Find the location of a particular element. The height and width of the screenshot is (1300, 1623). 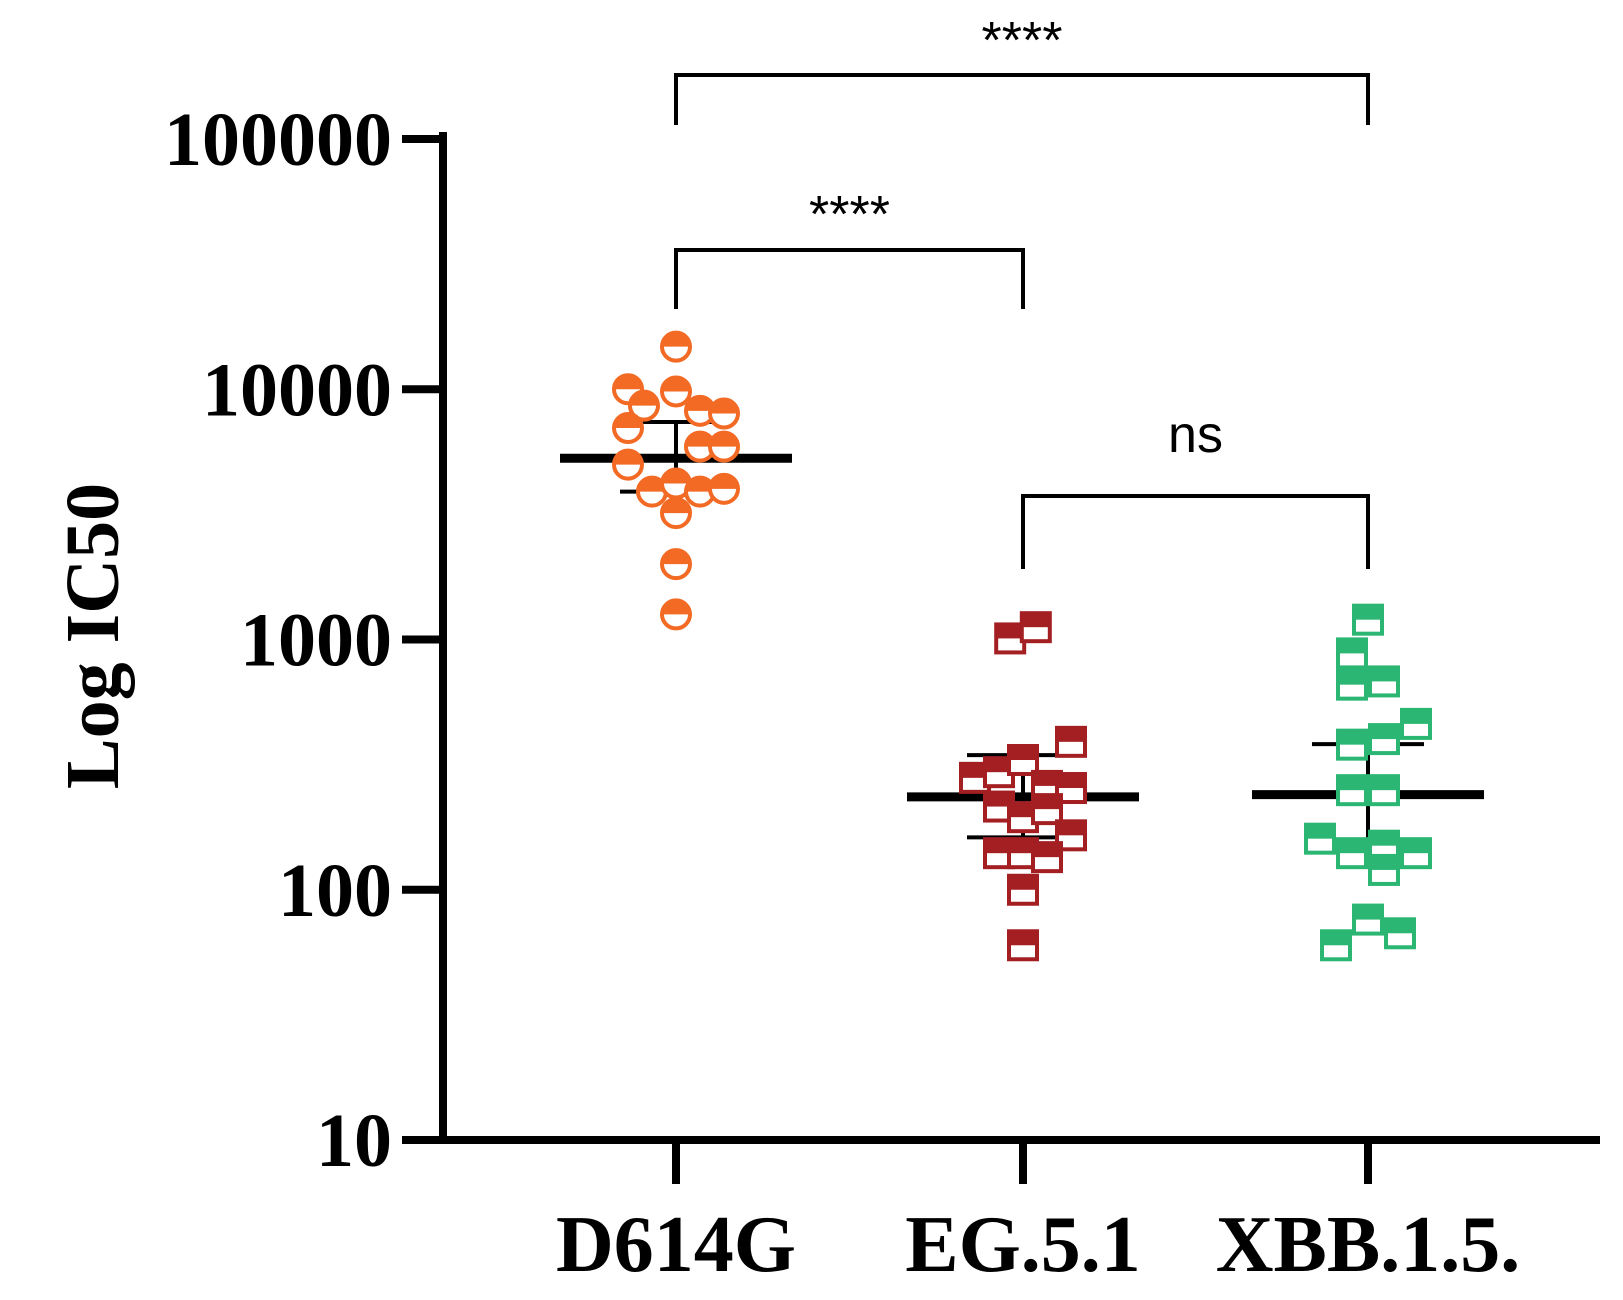

y-tick-label: 10 is located at coordinates (354, 1141).